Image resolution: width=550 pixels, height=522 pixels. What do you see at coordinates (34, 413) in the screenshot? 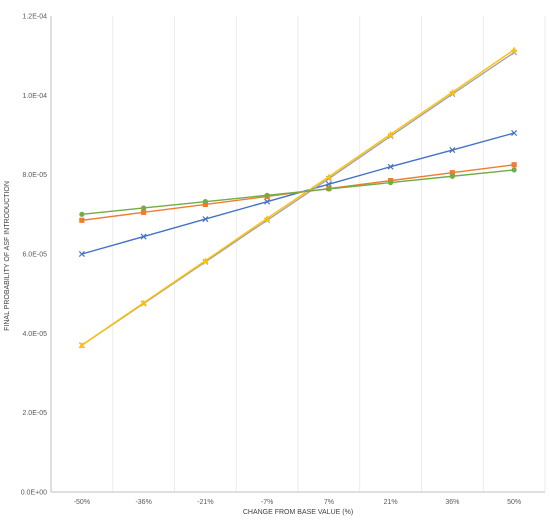
I see `y-tick-label: 2.0E-05` at bounding box center [34, 413].